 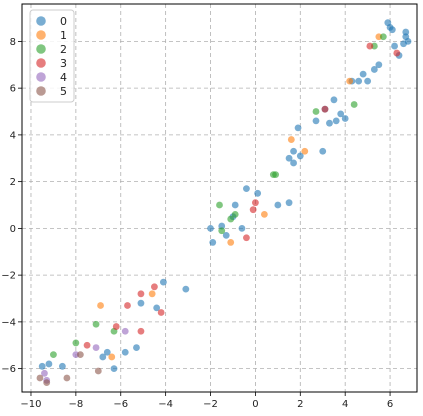 What do you see at coordinates (63, 63) in the screenshot?
I see `legend-label-3: 3` at bounding box center [63, 63].